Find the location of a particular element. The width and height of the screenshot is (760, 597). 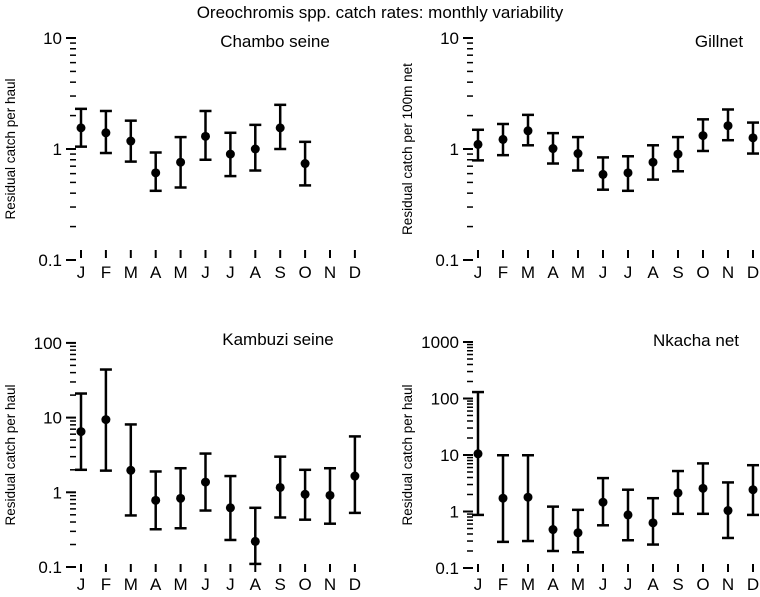

y-tick-label: 1000 is located at coordinates (440, 342).